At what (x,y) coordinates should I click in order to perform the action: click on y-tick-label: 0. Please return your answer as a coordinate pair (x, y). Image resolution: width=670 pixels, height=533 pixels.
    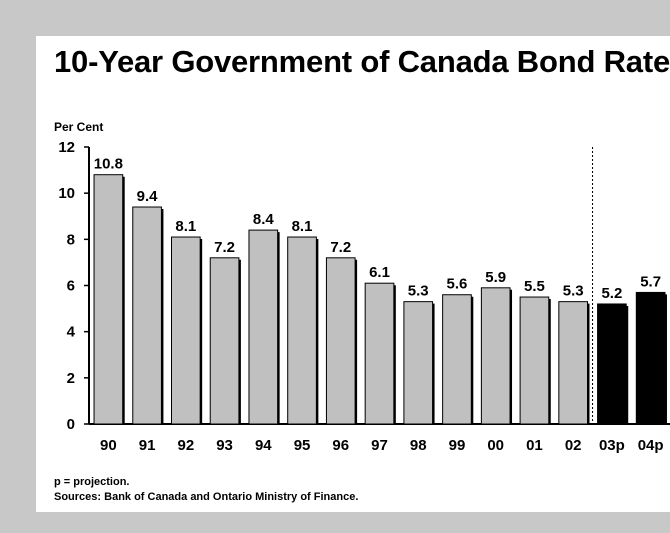
    Looking at the image, I should click on (71, 424).